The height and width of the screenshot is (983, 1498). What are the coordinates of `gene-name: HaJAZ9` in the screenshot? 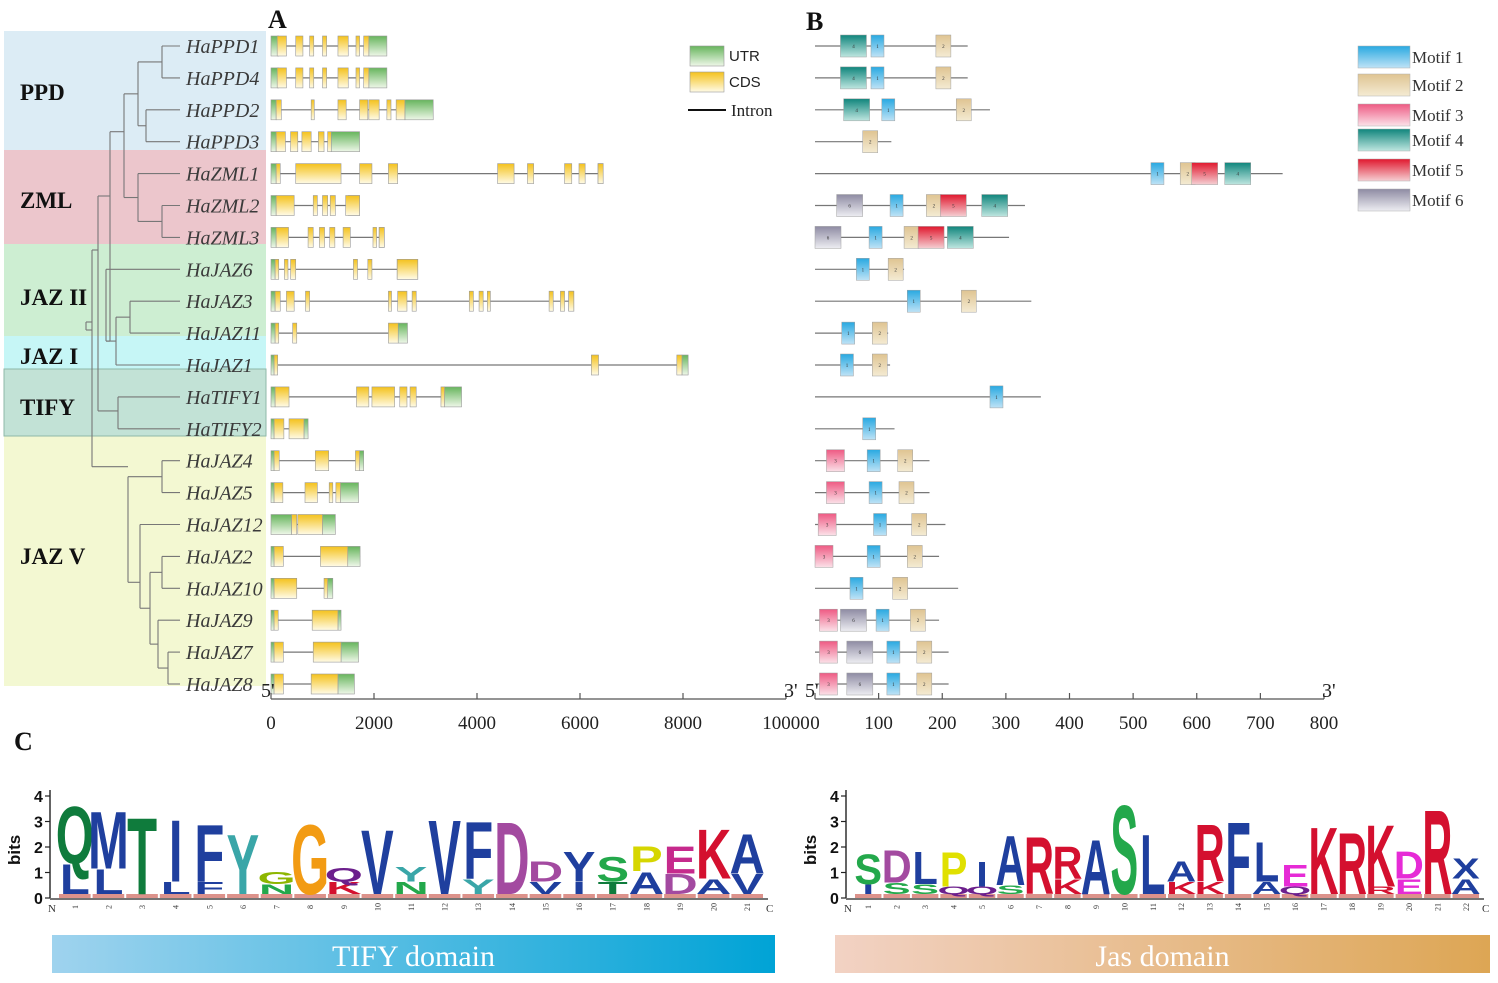 It's located at (219, 621).